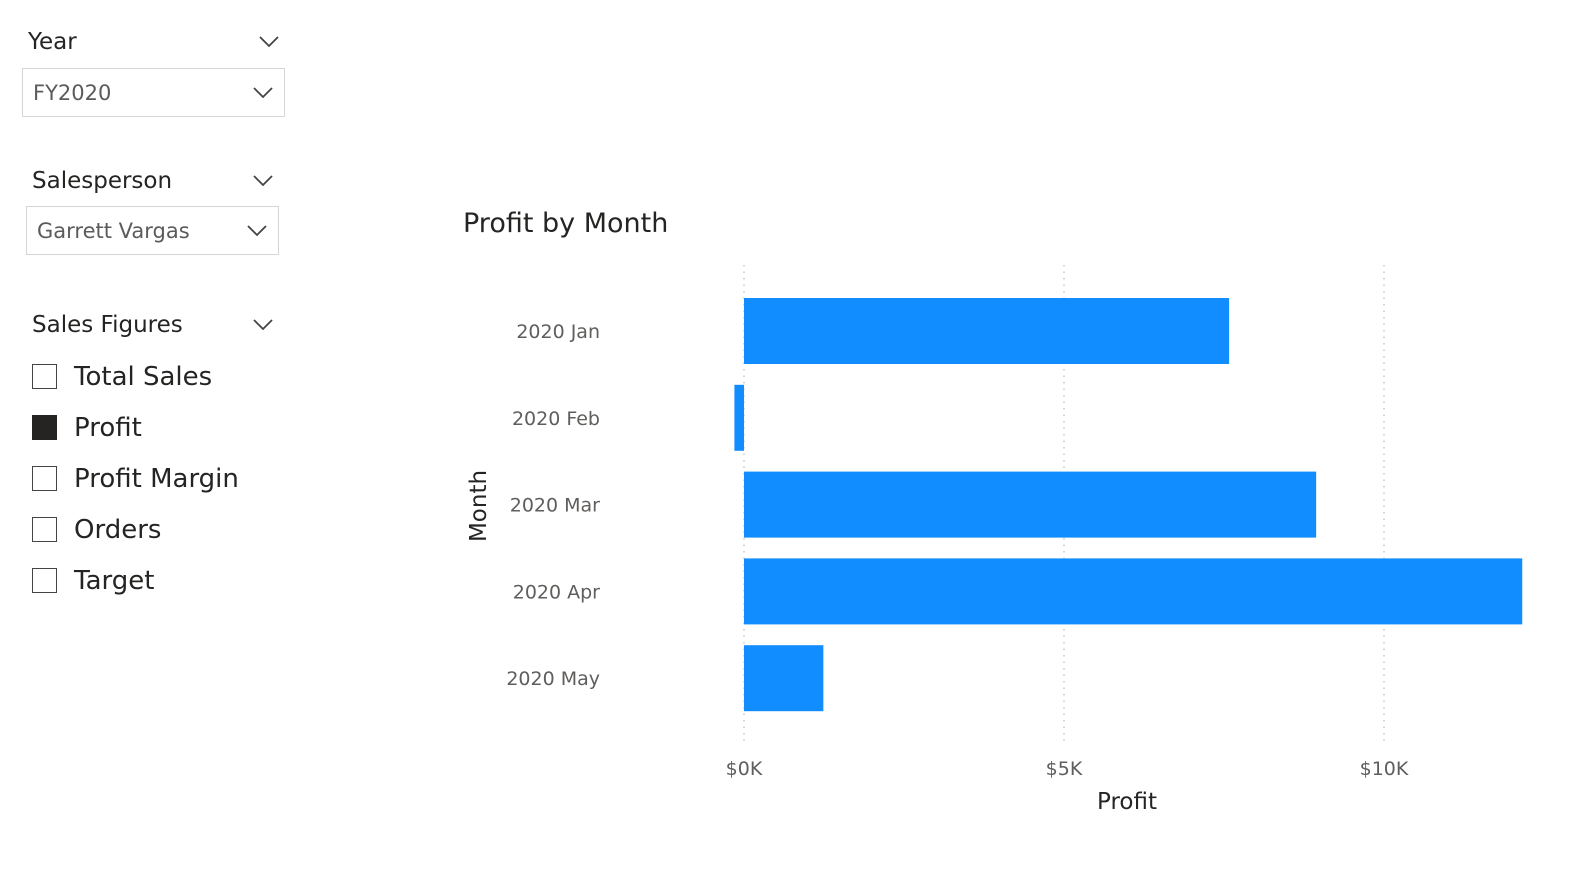 This screenshot has width=1573, height=879. What do you see at coordinates (156, 478) in the screenshot?
I see `checkbox-label: Profit Margin` at bounding box center [156, 478].